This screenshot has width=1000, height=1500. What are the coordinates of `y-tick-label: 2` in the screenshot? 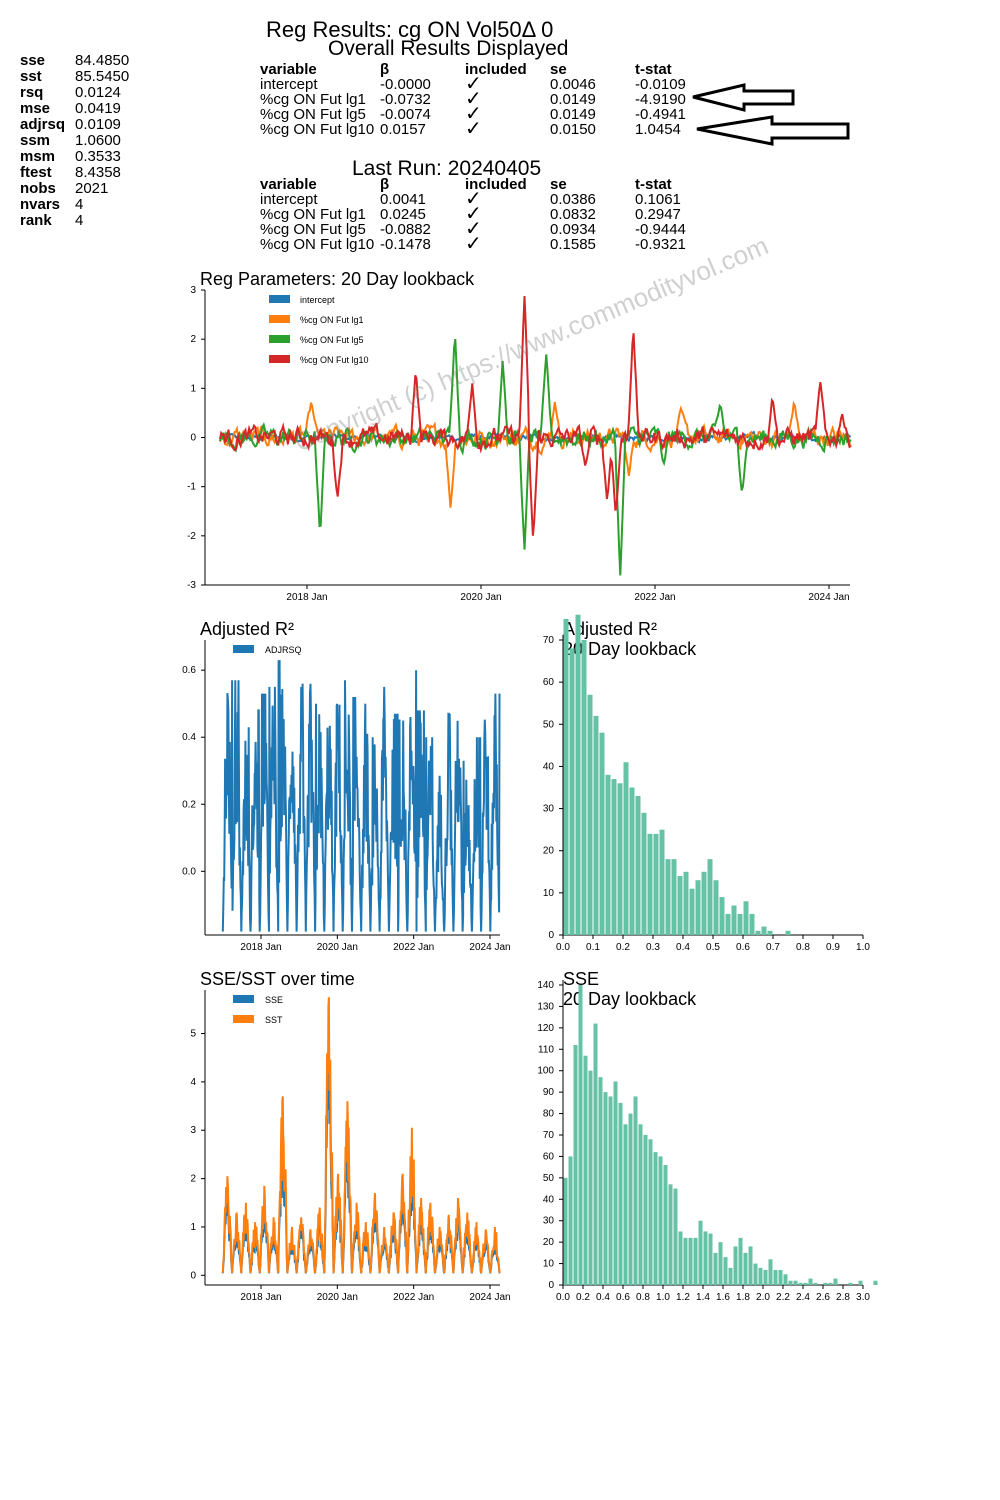 It's located at (193, 339).